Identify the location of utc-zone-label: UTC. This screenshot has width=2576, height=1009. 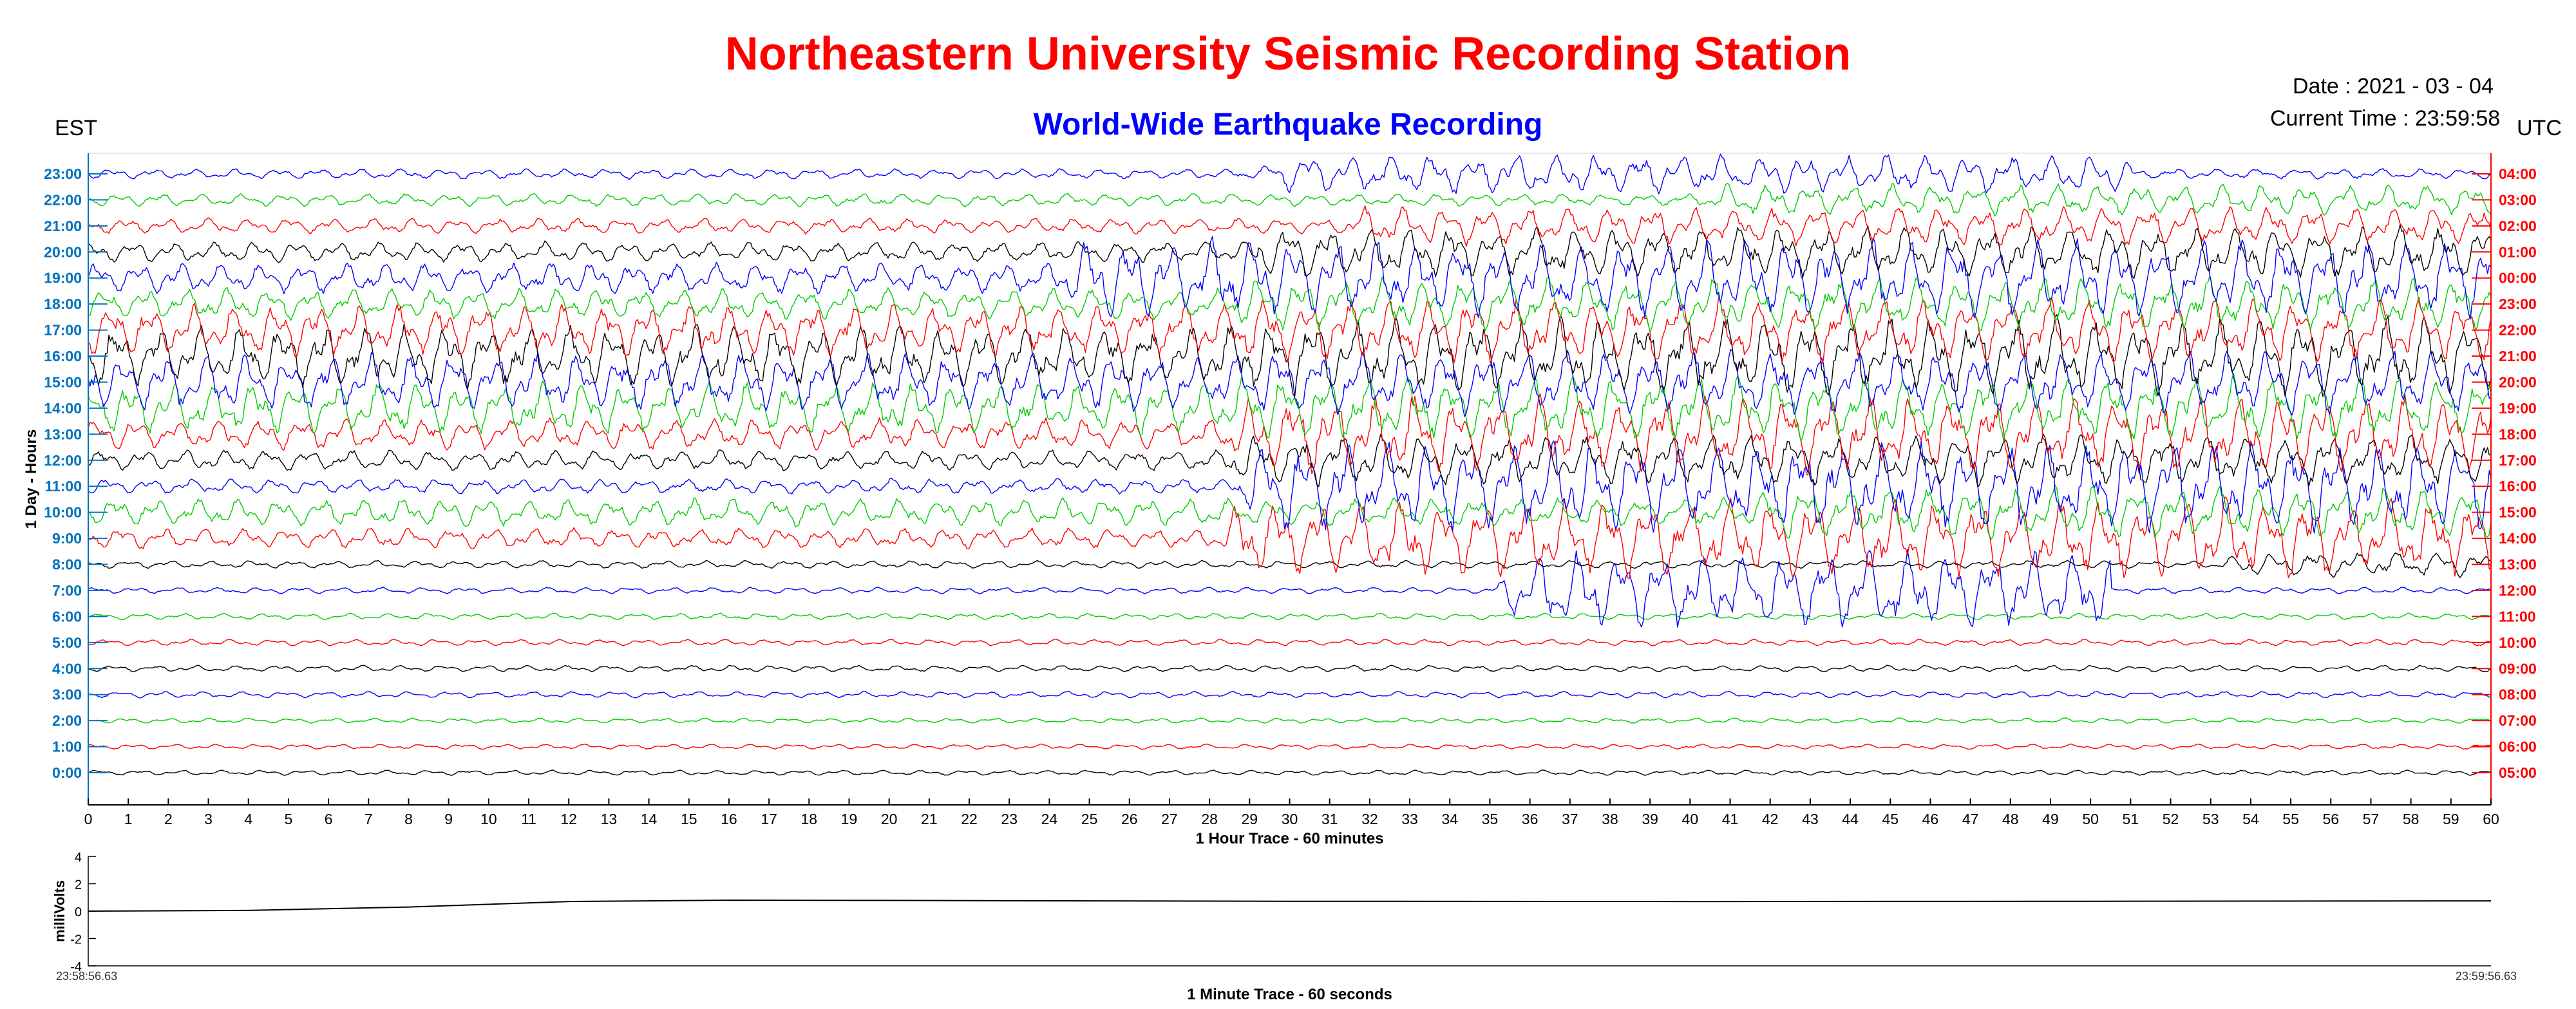
(2539, 128).